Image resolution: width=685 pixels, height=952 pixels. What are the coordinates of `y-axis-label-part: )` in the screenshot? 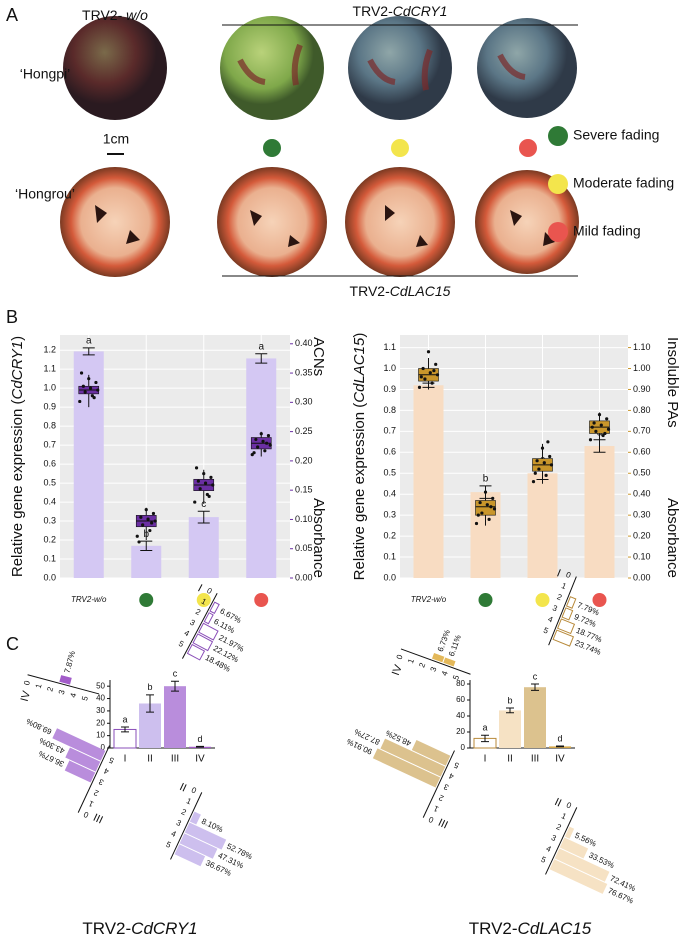 It's located at (17, 338).